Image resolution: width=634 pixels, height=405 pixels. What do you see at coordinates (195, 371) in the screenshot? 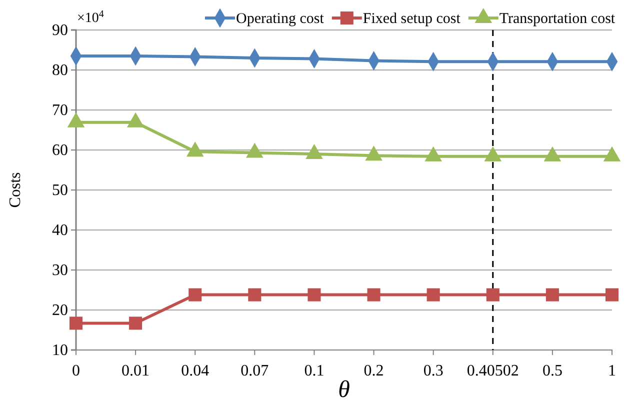
I see `x-tick-label: 0.04` at bounding box center [195, 371].